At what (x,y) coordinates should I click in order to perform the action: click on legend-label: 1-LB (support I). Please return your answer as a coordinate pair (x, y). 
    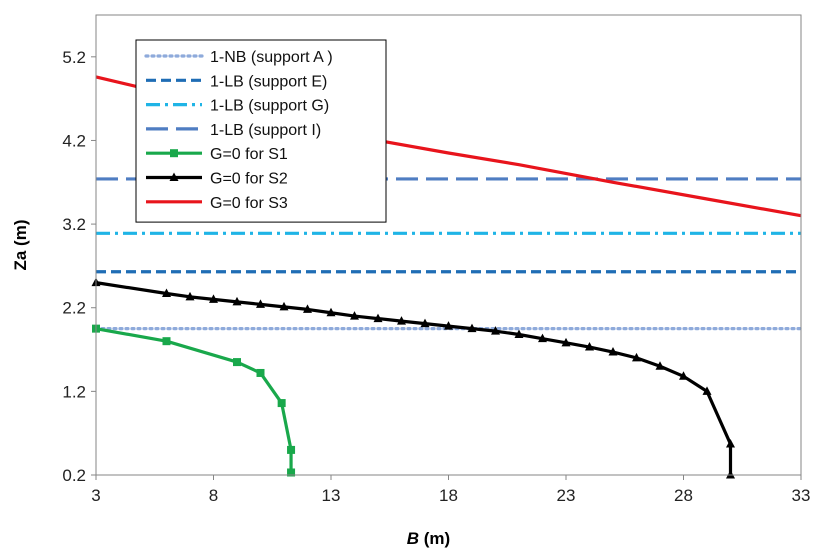
    Looking at the image, I should click on (265, 130).